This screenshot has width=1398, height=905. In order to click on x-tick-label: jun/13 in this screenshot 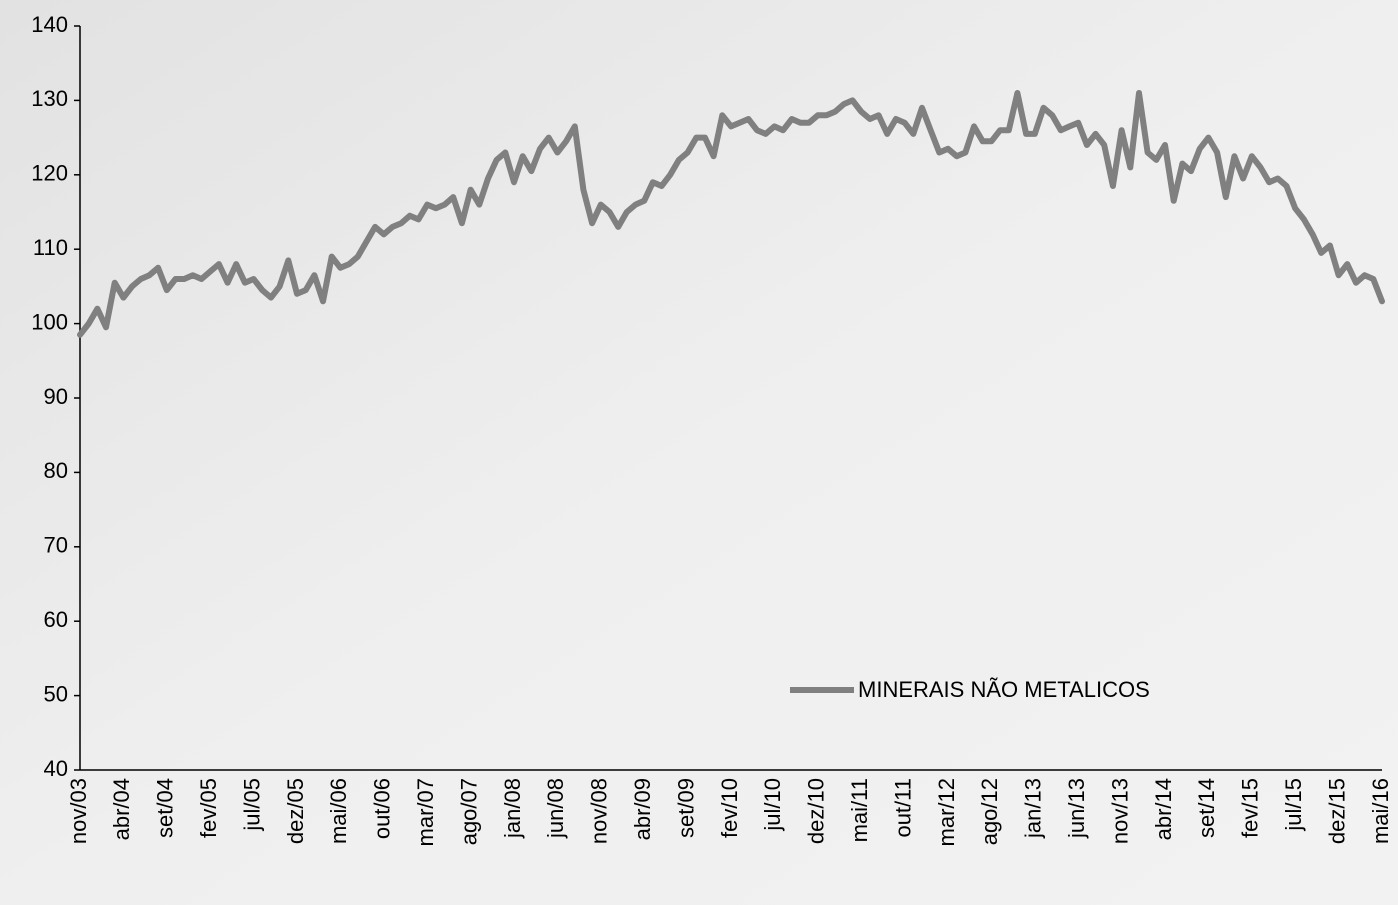, I will do `click(1076, 808)`.